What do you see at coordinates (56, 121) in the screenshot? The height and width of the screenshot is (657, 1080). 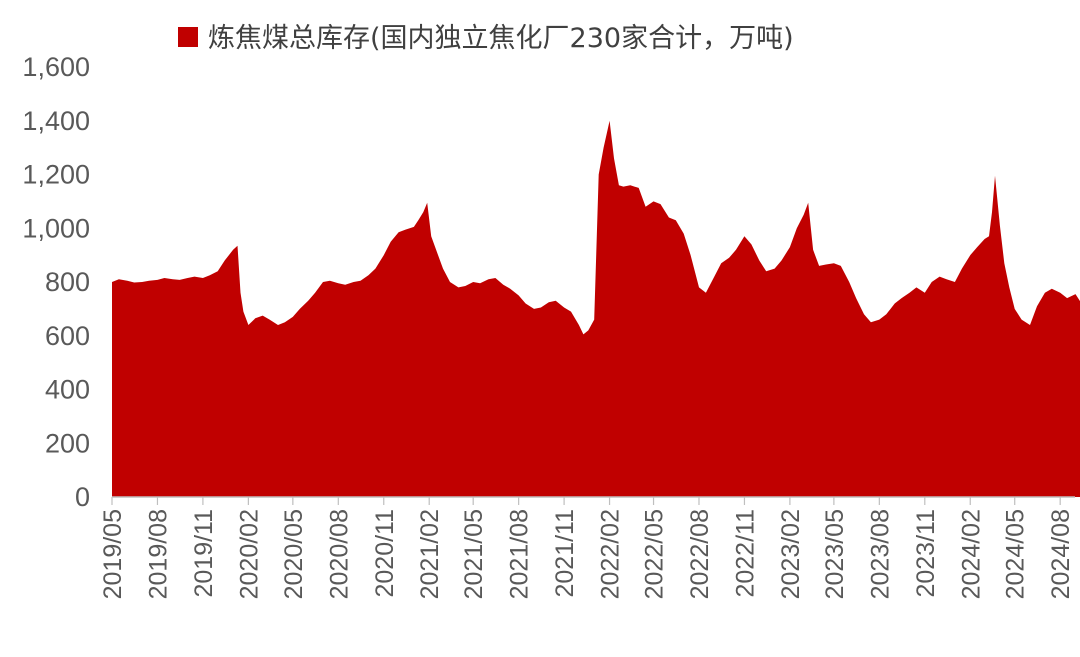 I see `y-tick-label: 1,400` at bounding box center [56, 121].